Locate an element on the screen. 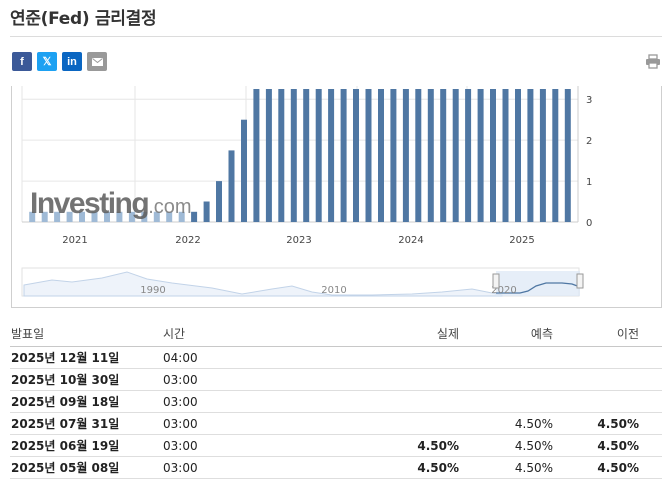 This screenshot has width=671, height=484. row-date: 2025년 12월 11일 is located at coordinates (65, 358).